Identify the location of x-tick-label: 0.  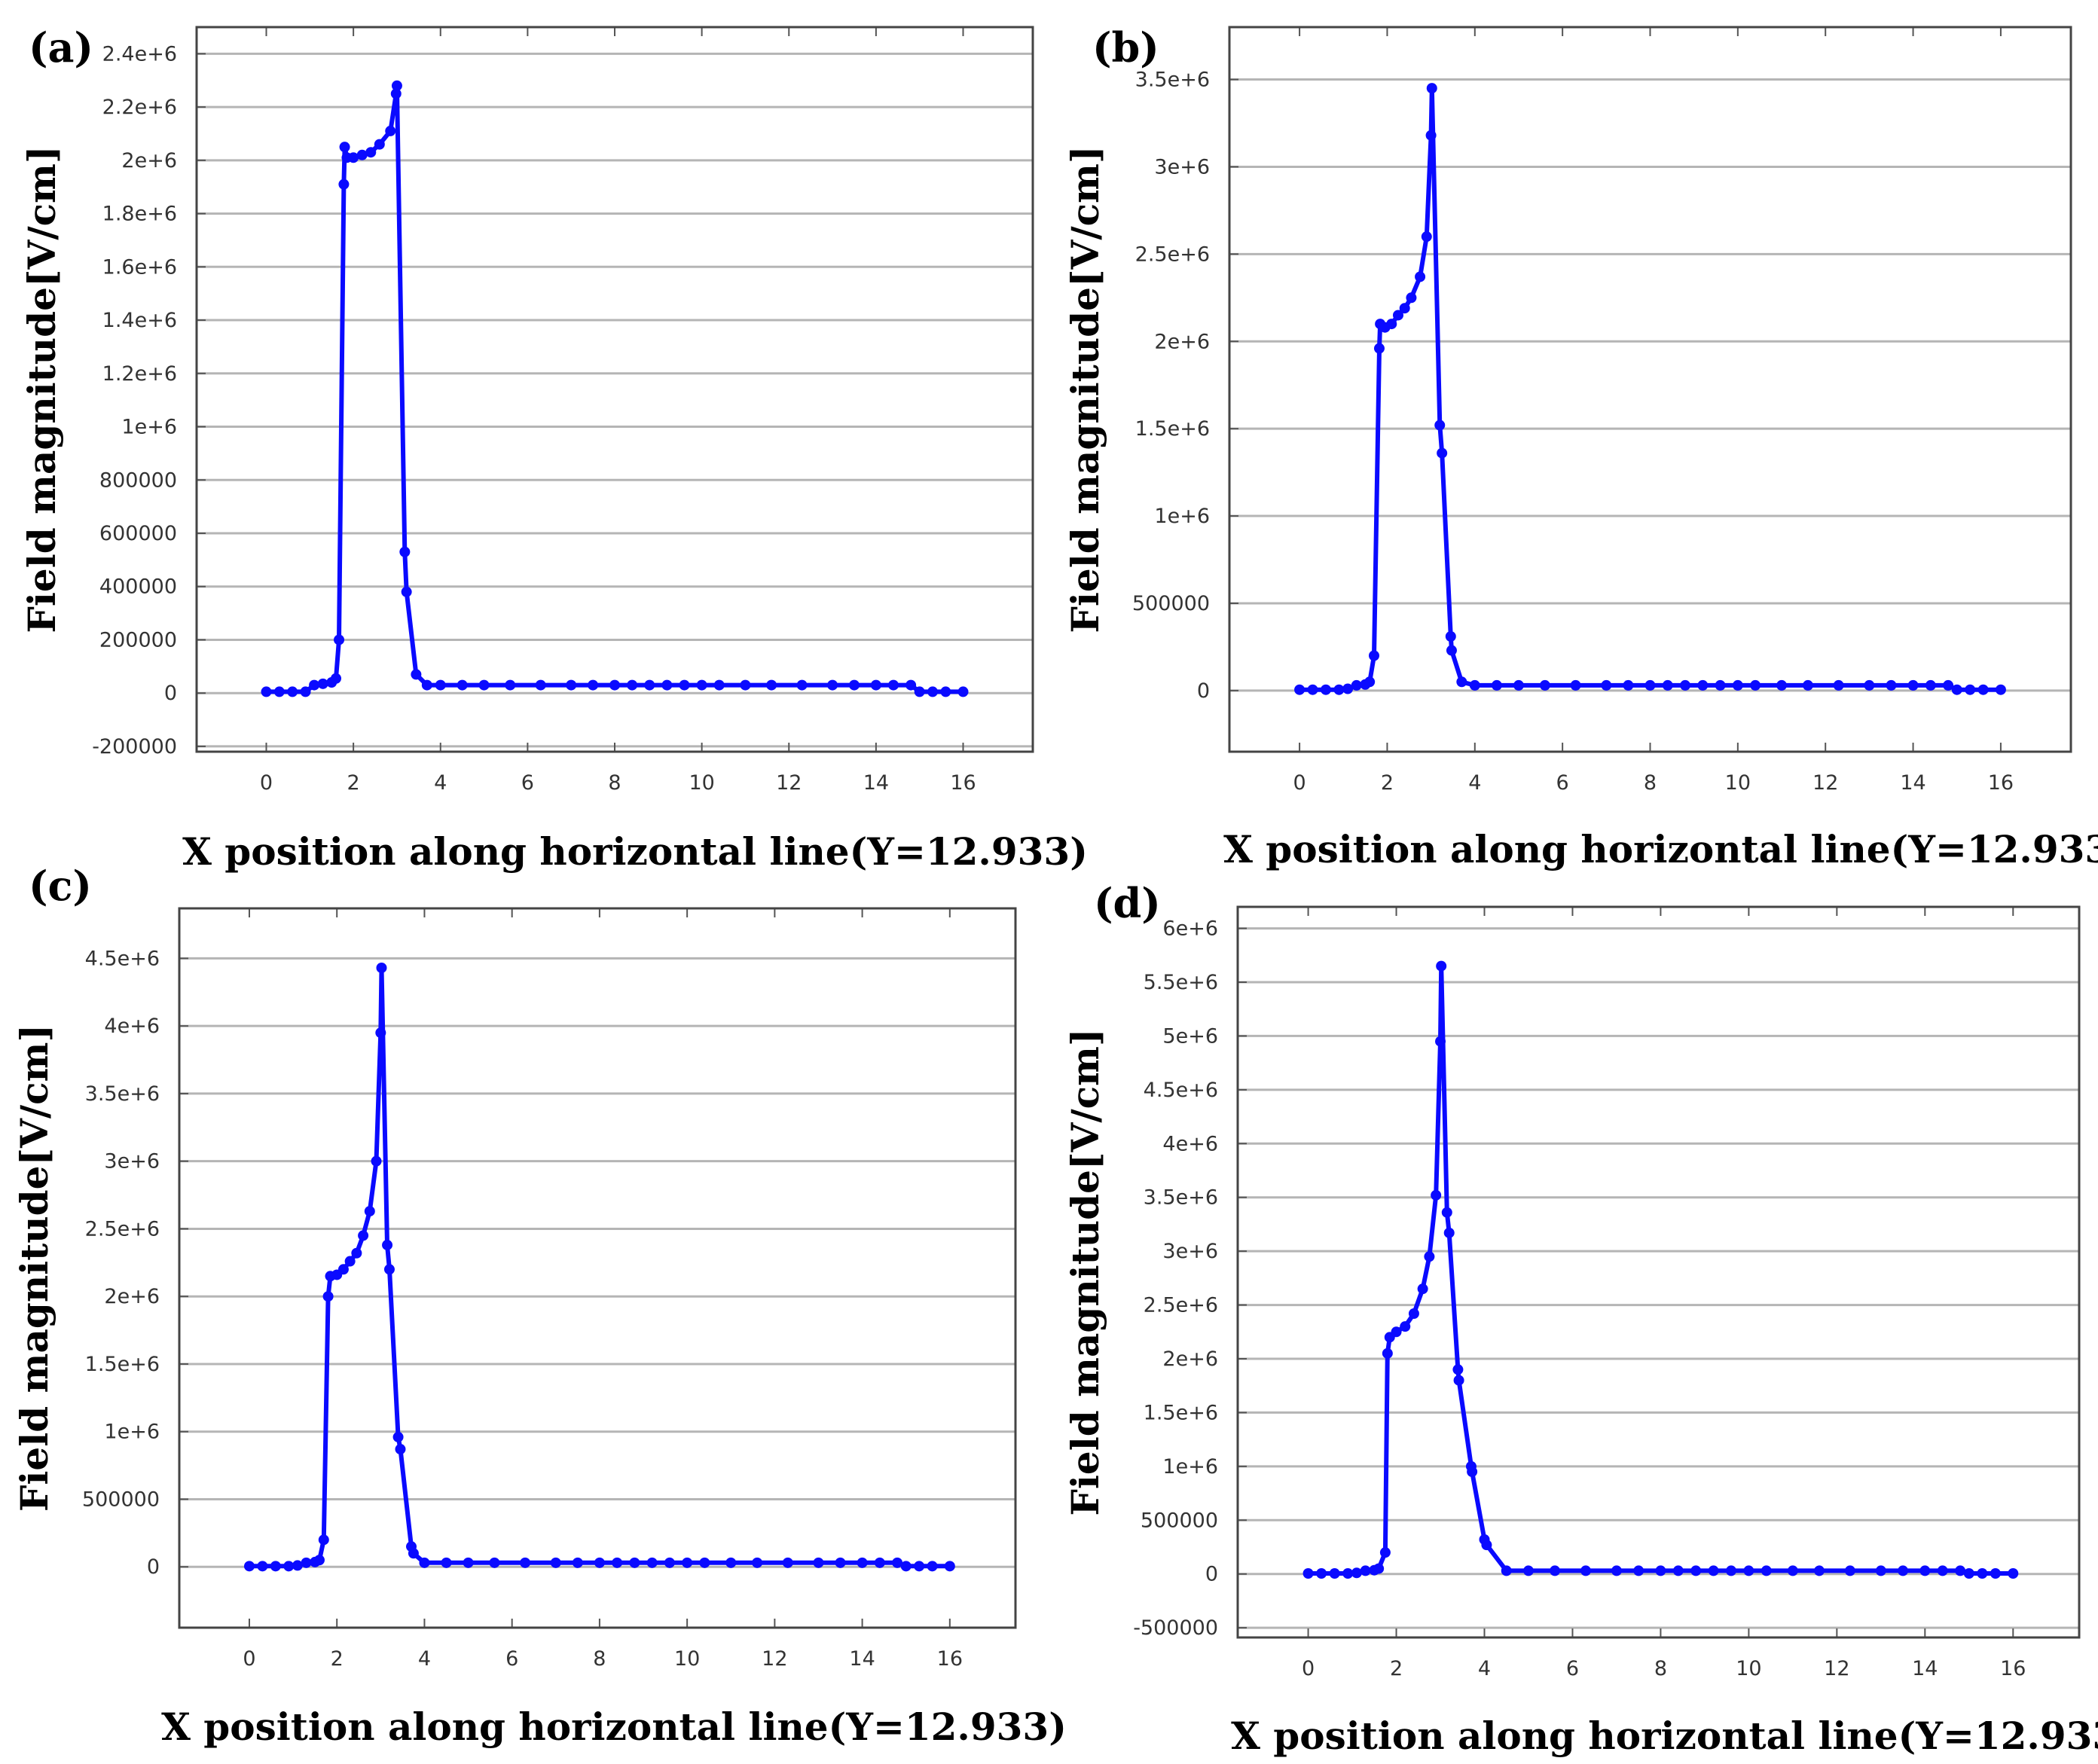
(1308, 1669).